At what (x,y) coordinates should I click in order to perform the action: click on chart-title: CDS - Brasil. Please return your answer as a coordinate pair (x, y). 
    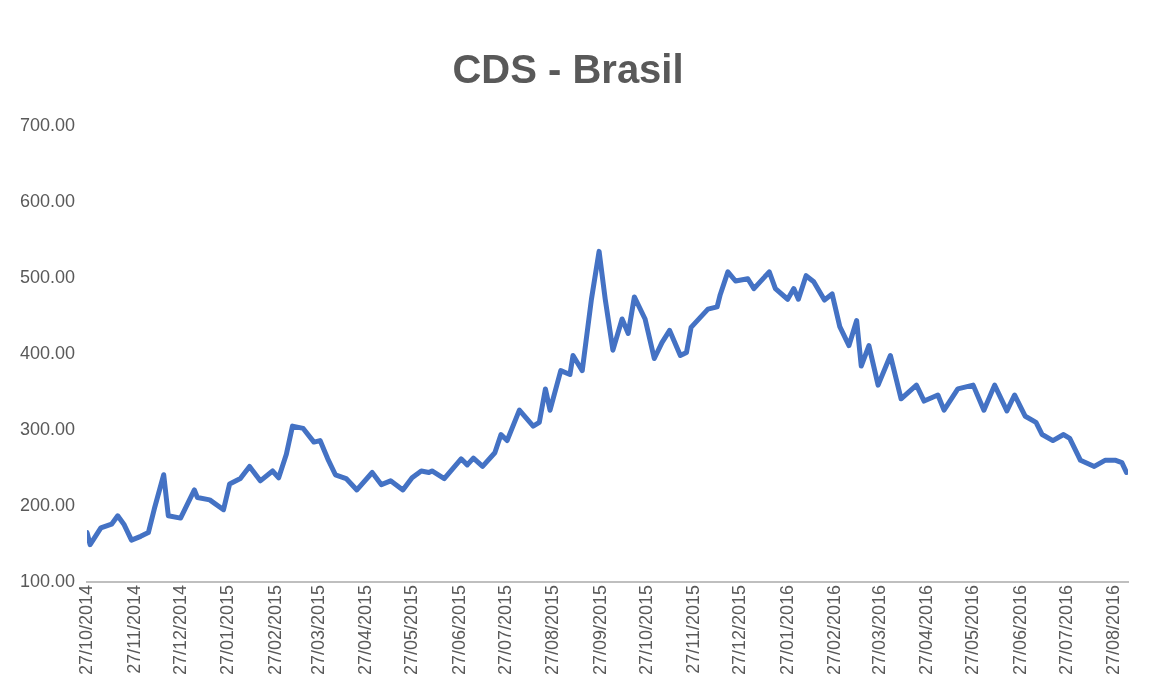
    Looking at the image, I should click on (568, 69).